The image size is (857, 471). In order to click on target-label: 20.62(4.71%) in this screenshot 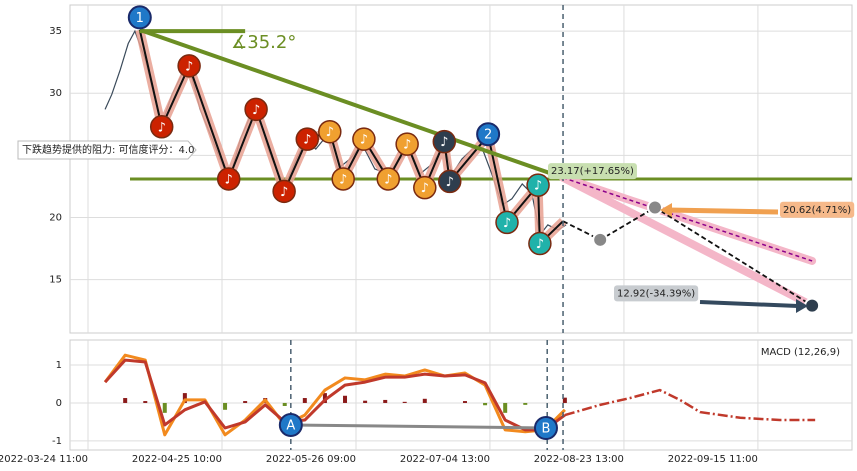, I will do `click(817, 210)`.